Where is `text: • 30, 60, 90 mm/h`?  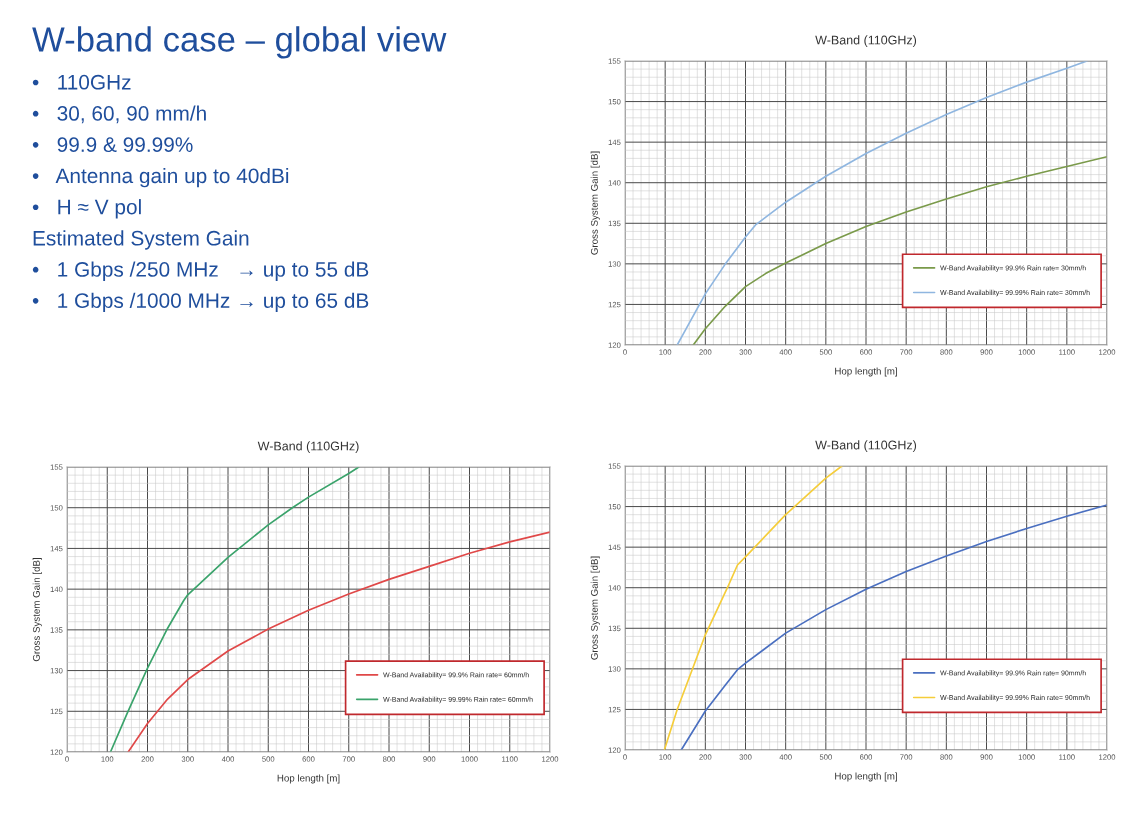 text: • 30, 60, 90 mm/h is located at coordinates (119, 114).